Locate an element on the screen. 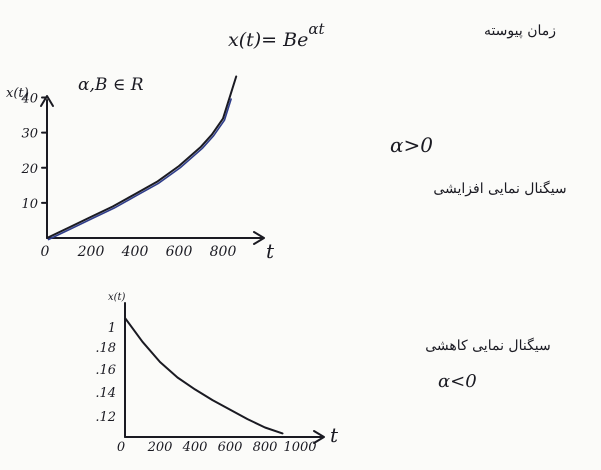 Image resolution: width=601 pixels, height=470 pixels. growth-condition: α>0 is located at coordinates (411, 145).